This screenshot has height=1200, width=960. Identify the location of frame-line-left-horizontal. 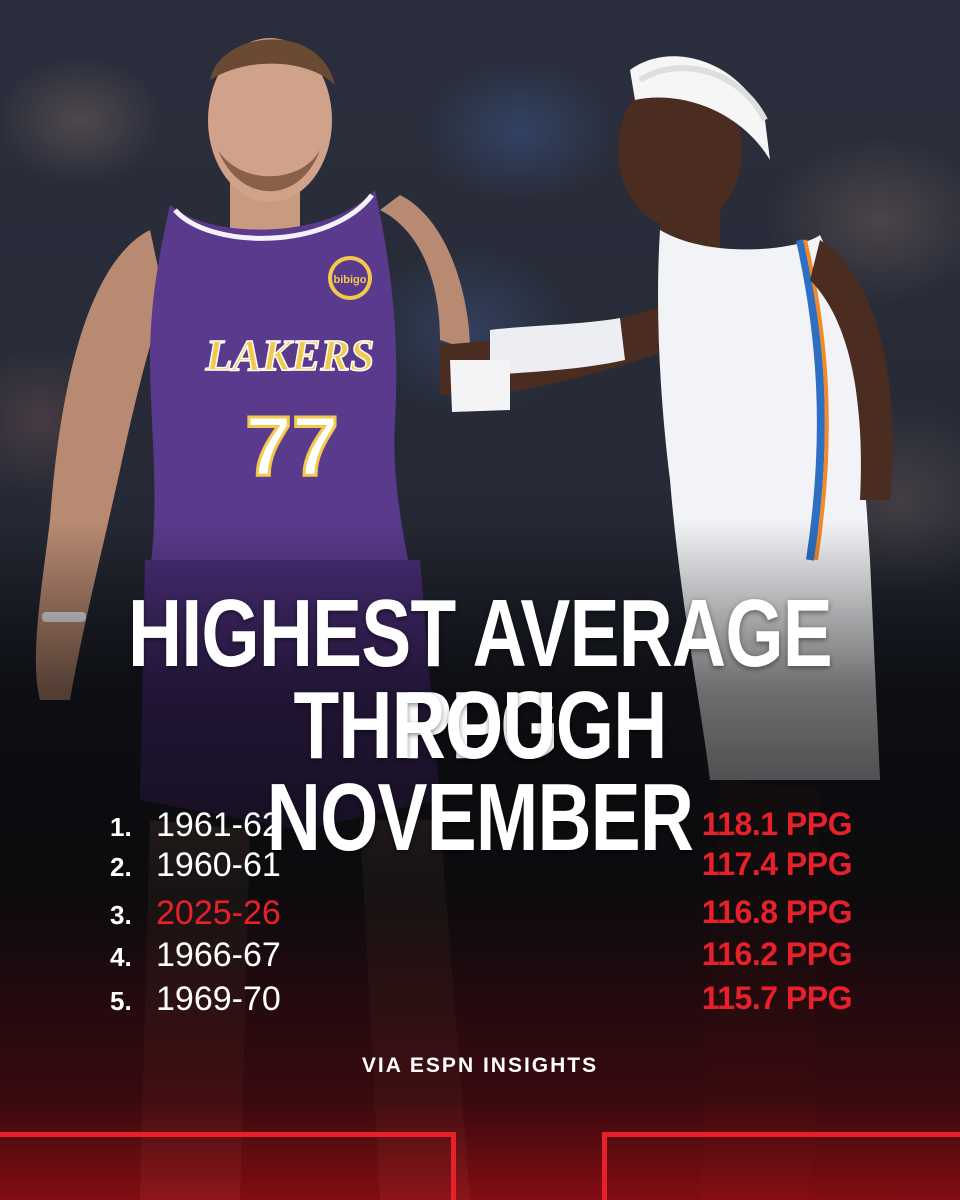
(228, 1134).